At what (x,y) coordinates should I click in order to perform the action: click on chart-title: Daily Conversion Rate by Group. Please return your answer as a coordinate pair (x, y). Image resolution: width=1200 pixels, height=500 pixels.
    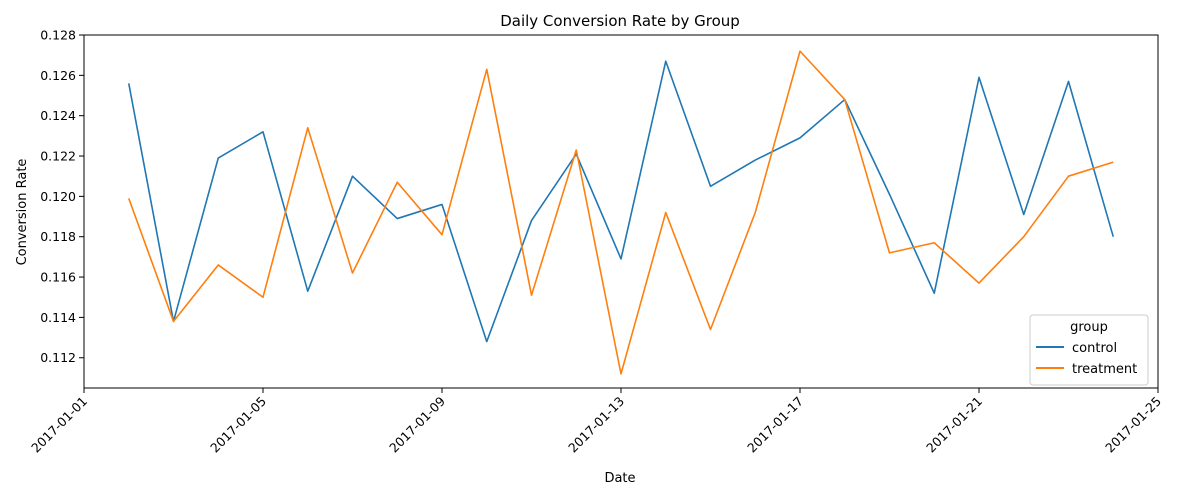
    Looking at the image, I should click on (620, 21).